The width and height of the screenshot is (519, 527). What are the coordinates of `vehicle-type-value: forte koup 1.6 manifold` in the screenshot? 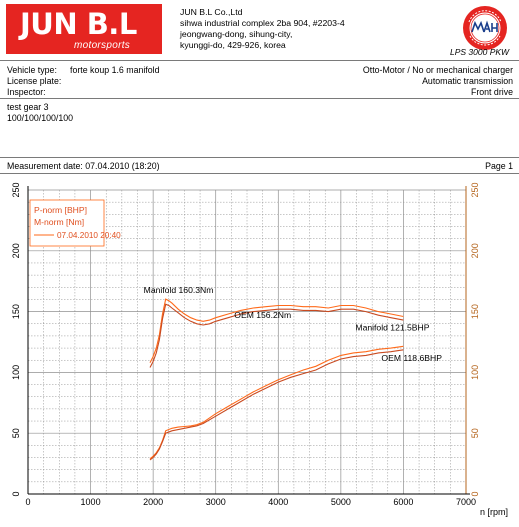 It's located at (115, 70).